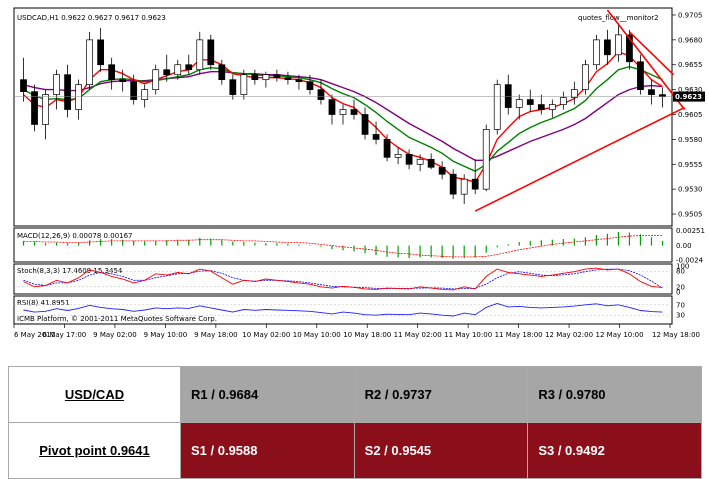 Image resolution: width=709 pixels, height=479 pixels. What do you see at coordinates (75, 236) in the screenshot?
I see `macd-label: MACD(12,26,9) 0.00078 0.00167` at bounding box center [75, 236].